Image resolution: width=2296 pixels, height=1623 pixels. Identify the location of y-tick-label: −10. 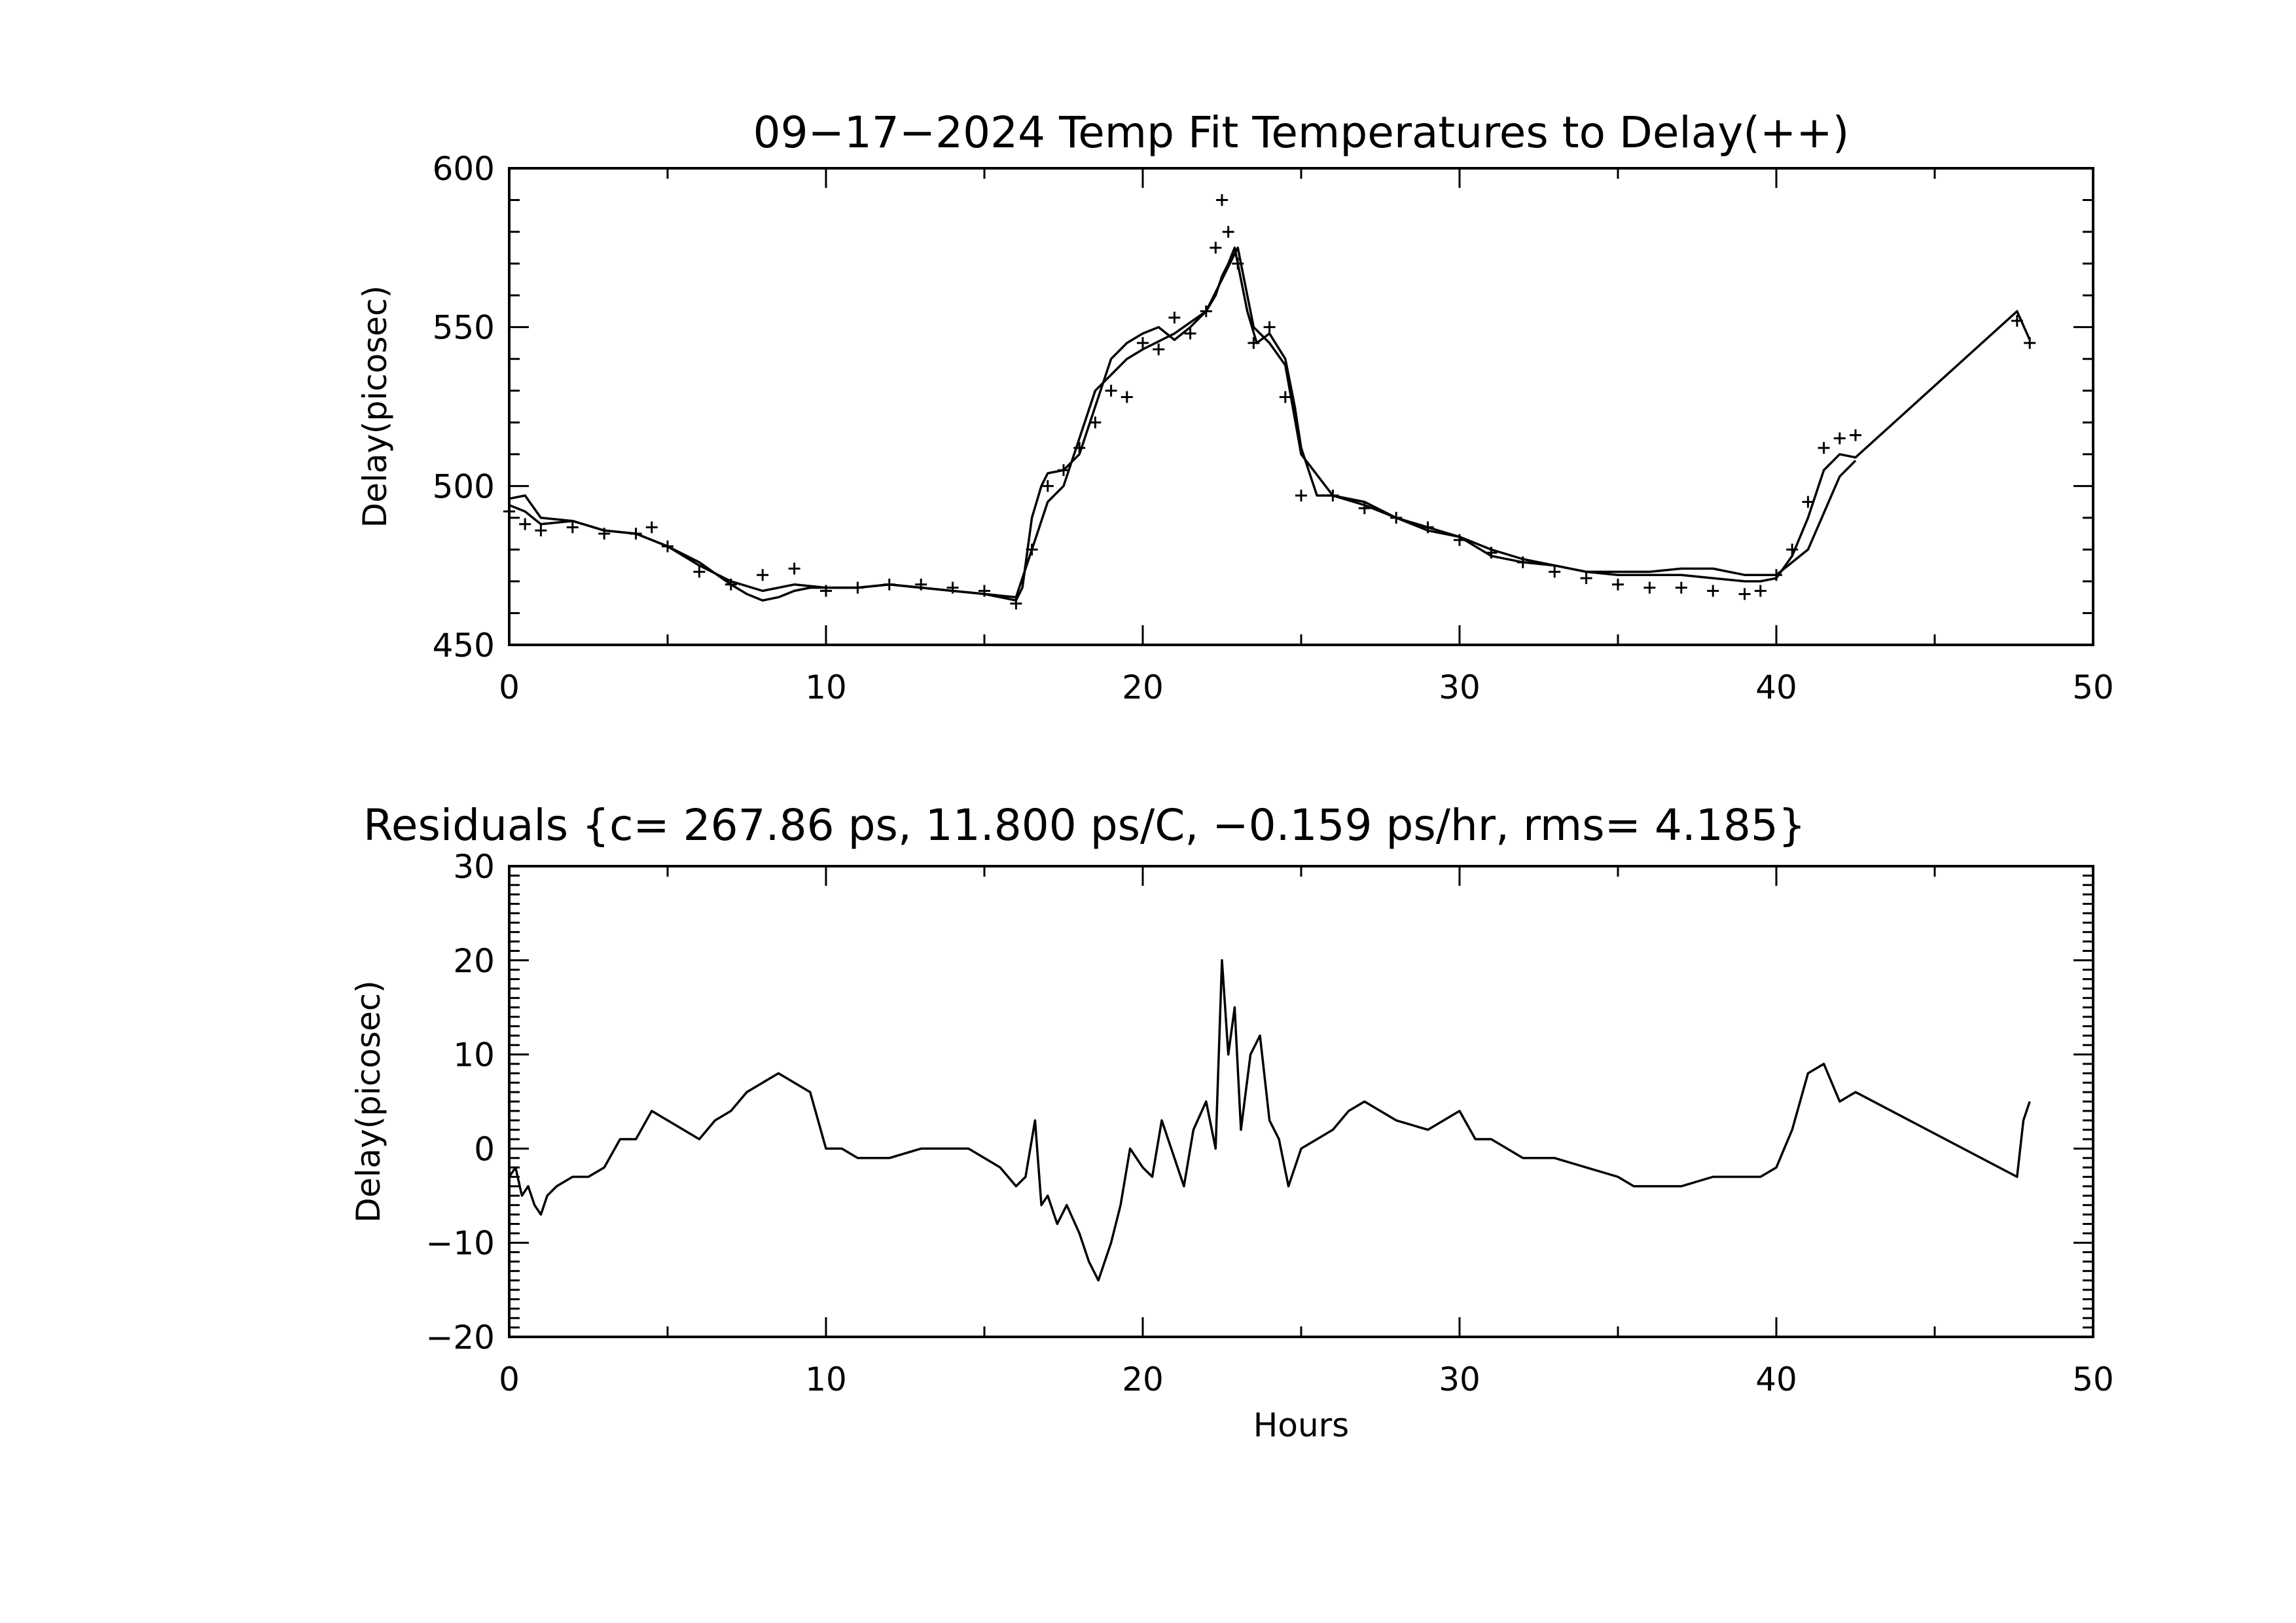
(460, 1243).